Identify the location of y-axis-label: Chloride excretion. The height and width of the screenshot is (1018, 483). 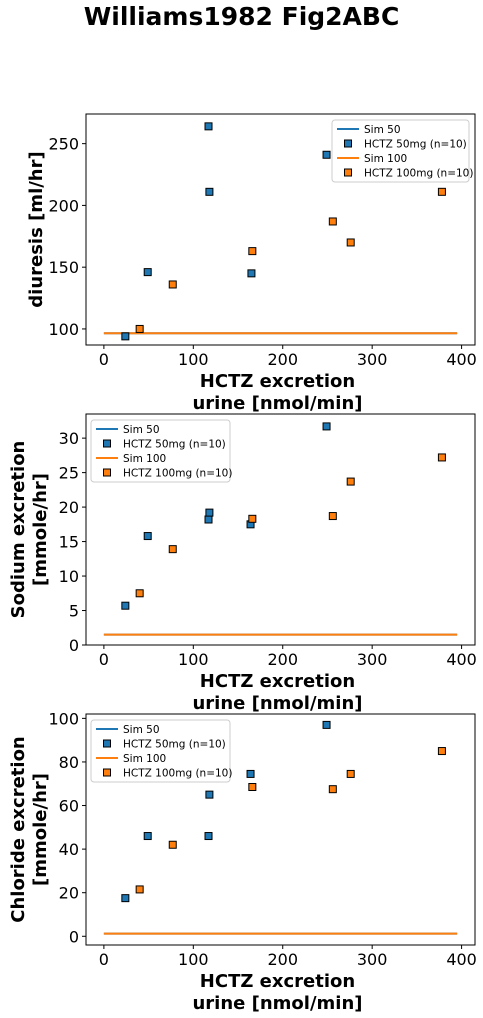
(18, 829).